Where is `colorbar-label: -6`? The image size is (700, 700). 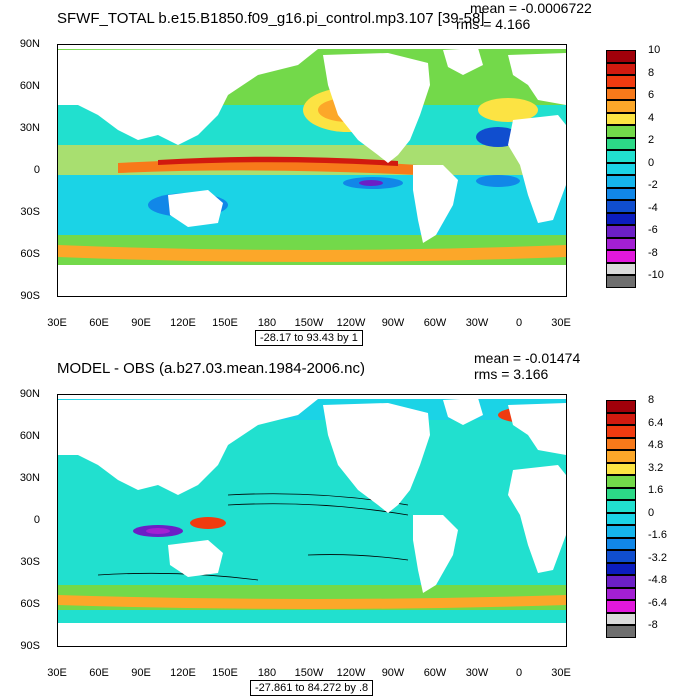
colorbar-label: -6 is located at coordinates (653, 230).